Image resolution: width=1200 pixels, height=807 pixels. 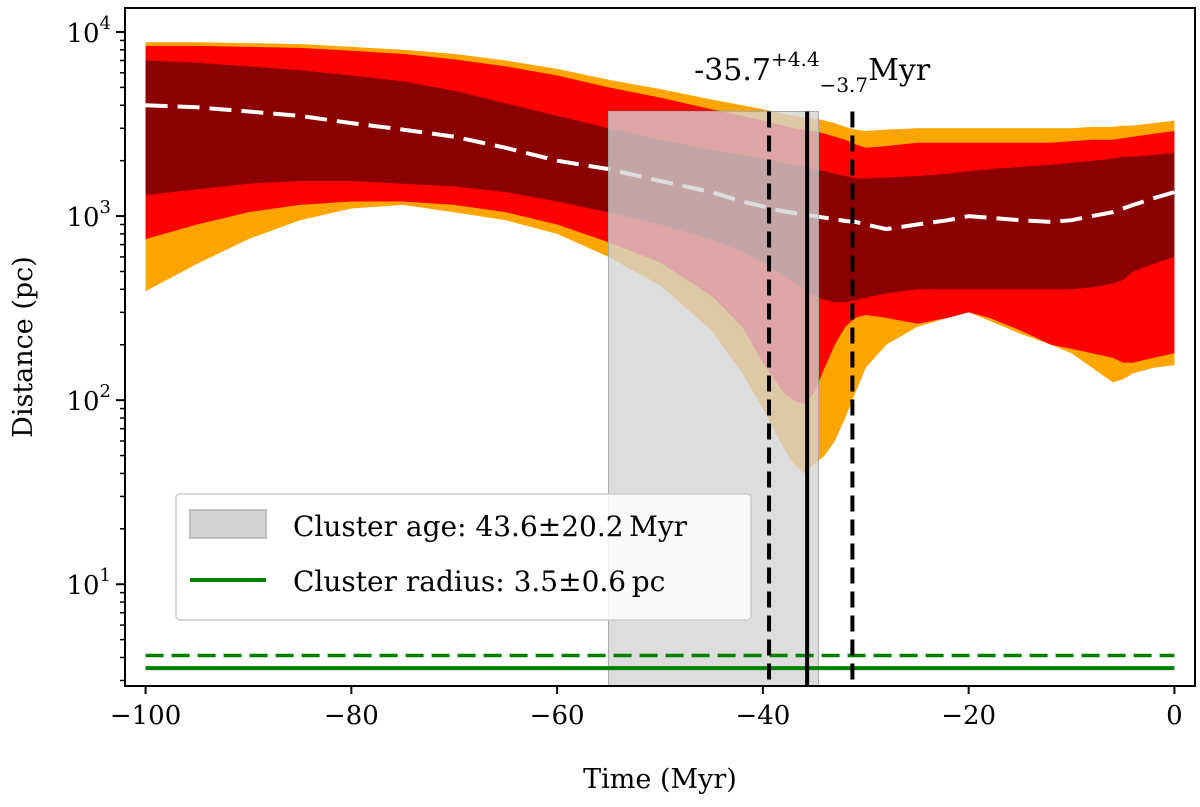 What do you see at coordinates (660, 167) in the screenshot?
I see `median-distance-line` at bounding box center [660, 167].